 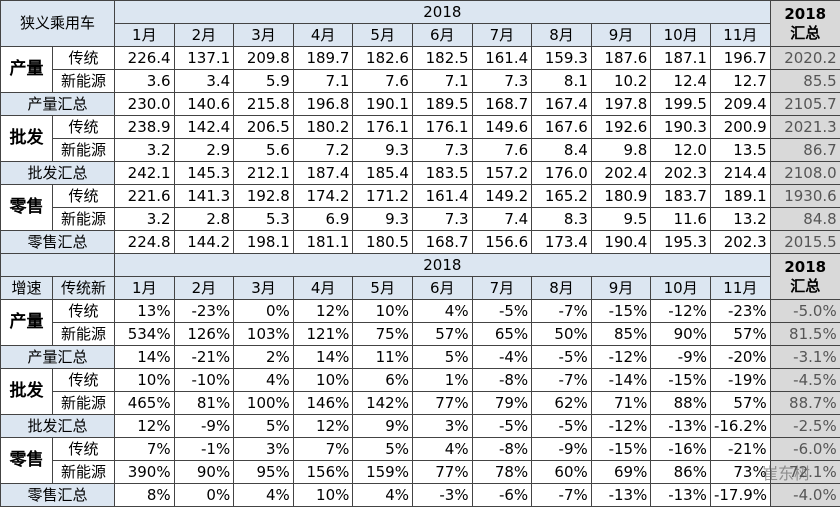 What do you see at coordinates (740, 35) in the screenshot?
I see `month-header: 11月` at bounding box center [740, 35].